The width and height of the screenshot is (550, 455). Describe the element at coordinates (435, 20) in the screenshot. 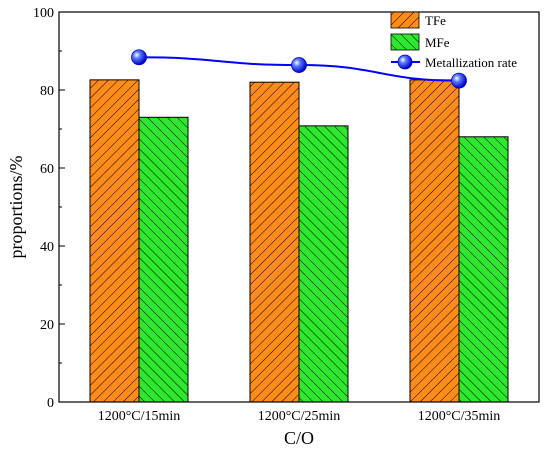

I see `legend-label-tfe: TFe` at that location.